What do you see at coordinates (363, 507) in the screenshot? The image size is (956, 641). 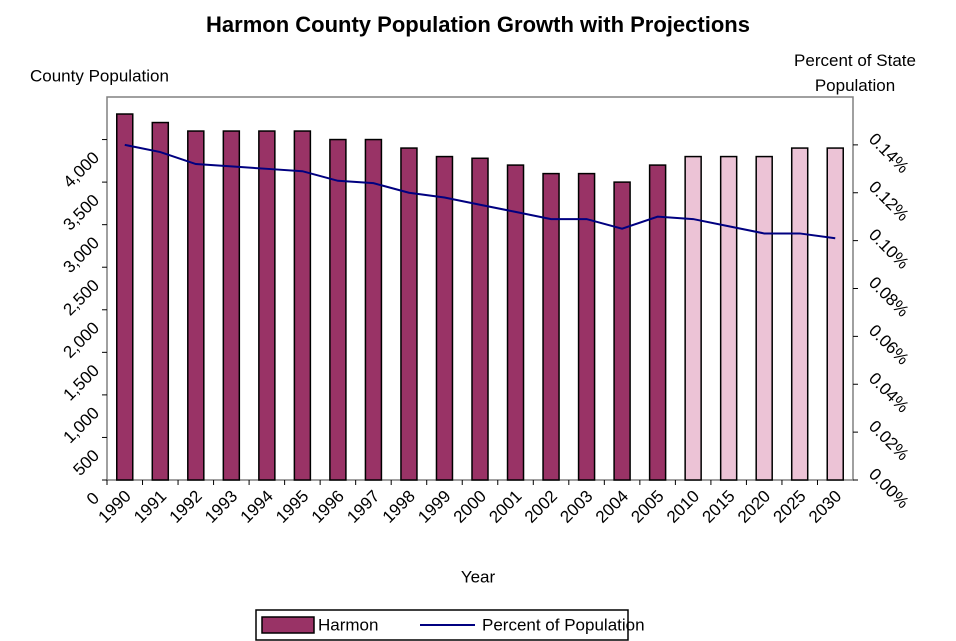 I see `x-tick-label: 1997` at bounding box center [363, 507].